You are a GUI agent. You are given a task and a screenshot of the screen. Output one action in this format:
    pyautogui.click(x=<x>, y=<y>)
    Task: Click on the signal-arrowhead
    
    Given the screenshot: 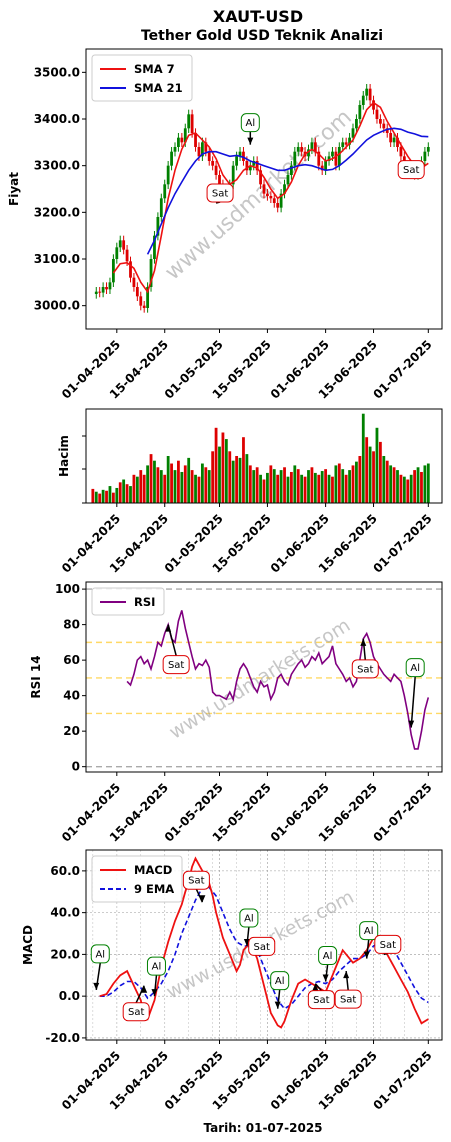 What is the action you would take?
    pyautogui.click(x=168, y=628)
    